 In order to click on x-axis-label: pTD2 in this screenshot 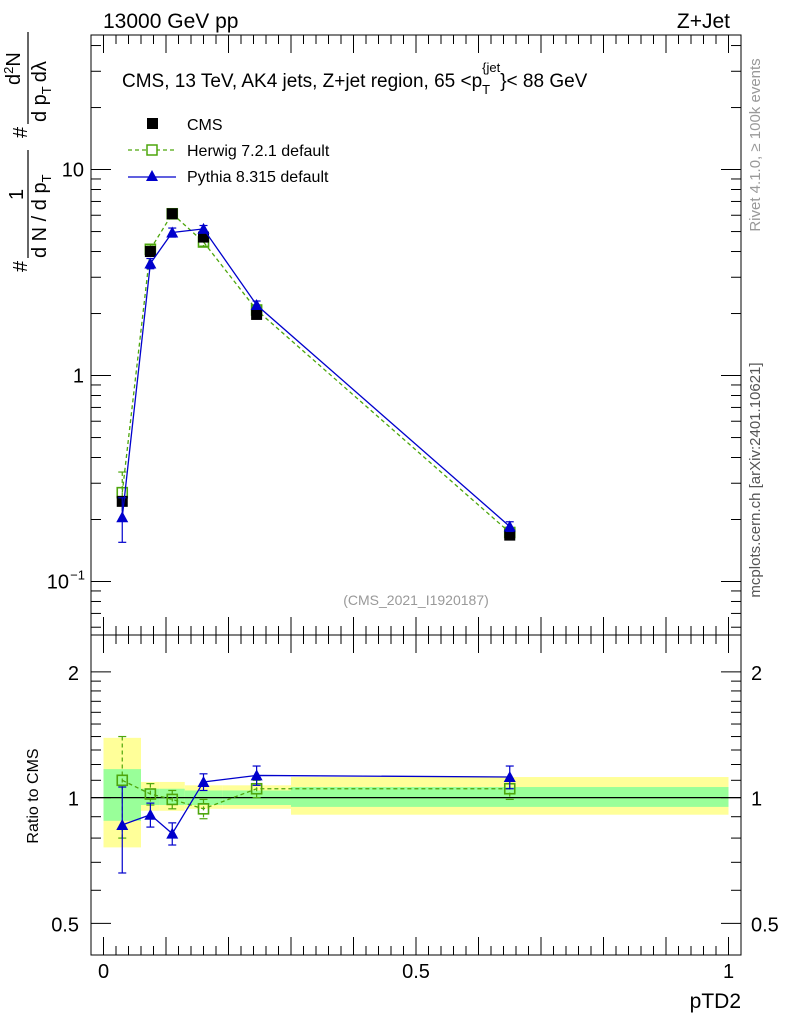, I will do `click(715, 1001)`.